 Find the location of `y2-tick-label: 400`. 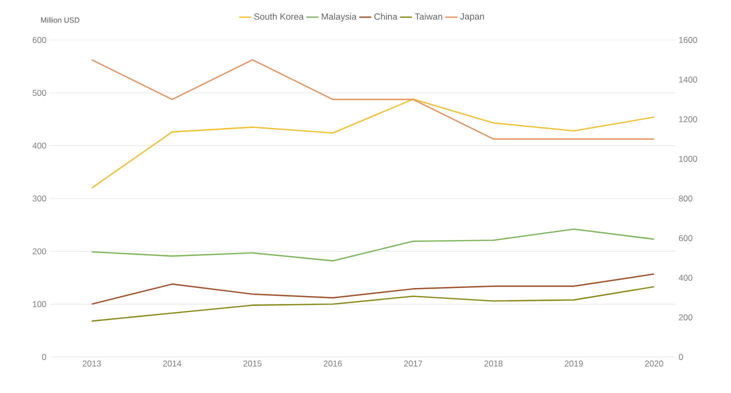

y2-tick-label: 400 is located at coordinates (685, 277).